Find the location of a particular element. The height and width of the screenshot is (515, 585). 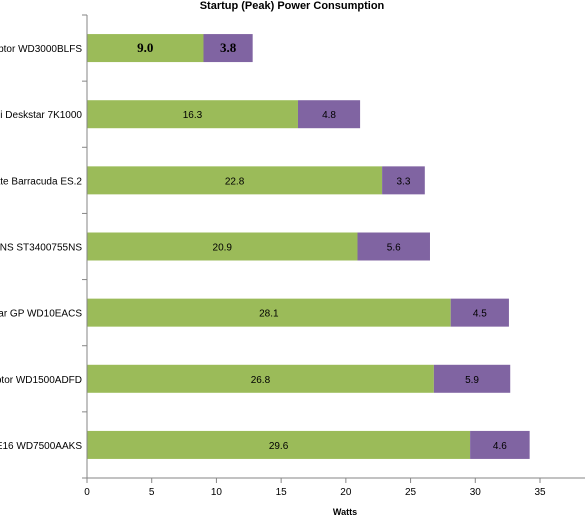

category-label: ni Deskstar 7K1000 is located at coordinates (41, 115).